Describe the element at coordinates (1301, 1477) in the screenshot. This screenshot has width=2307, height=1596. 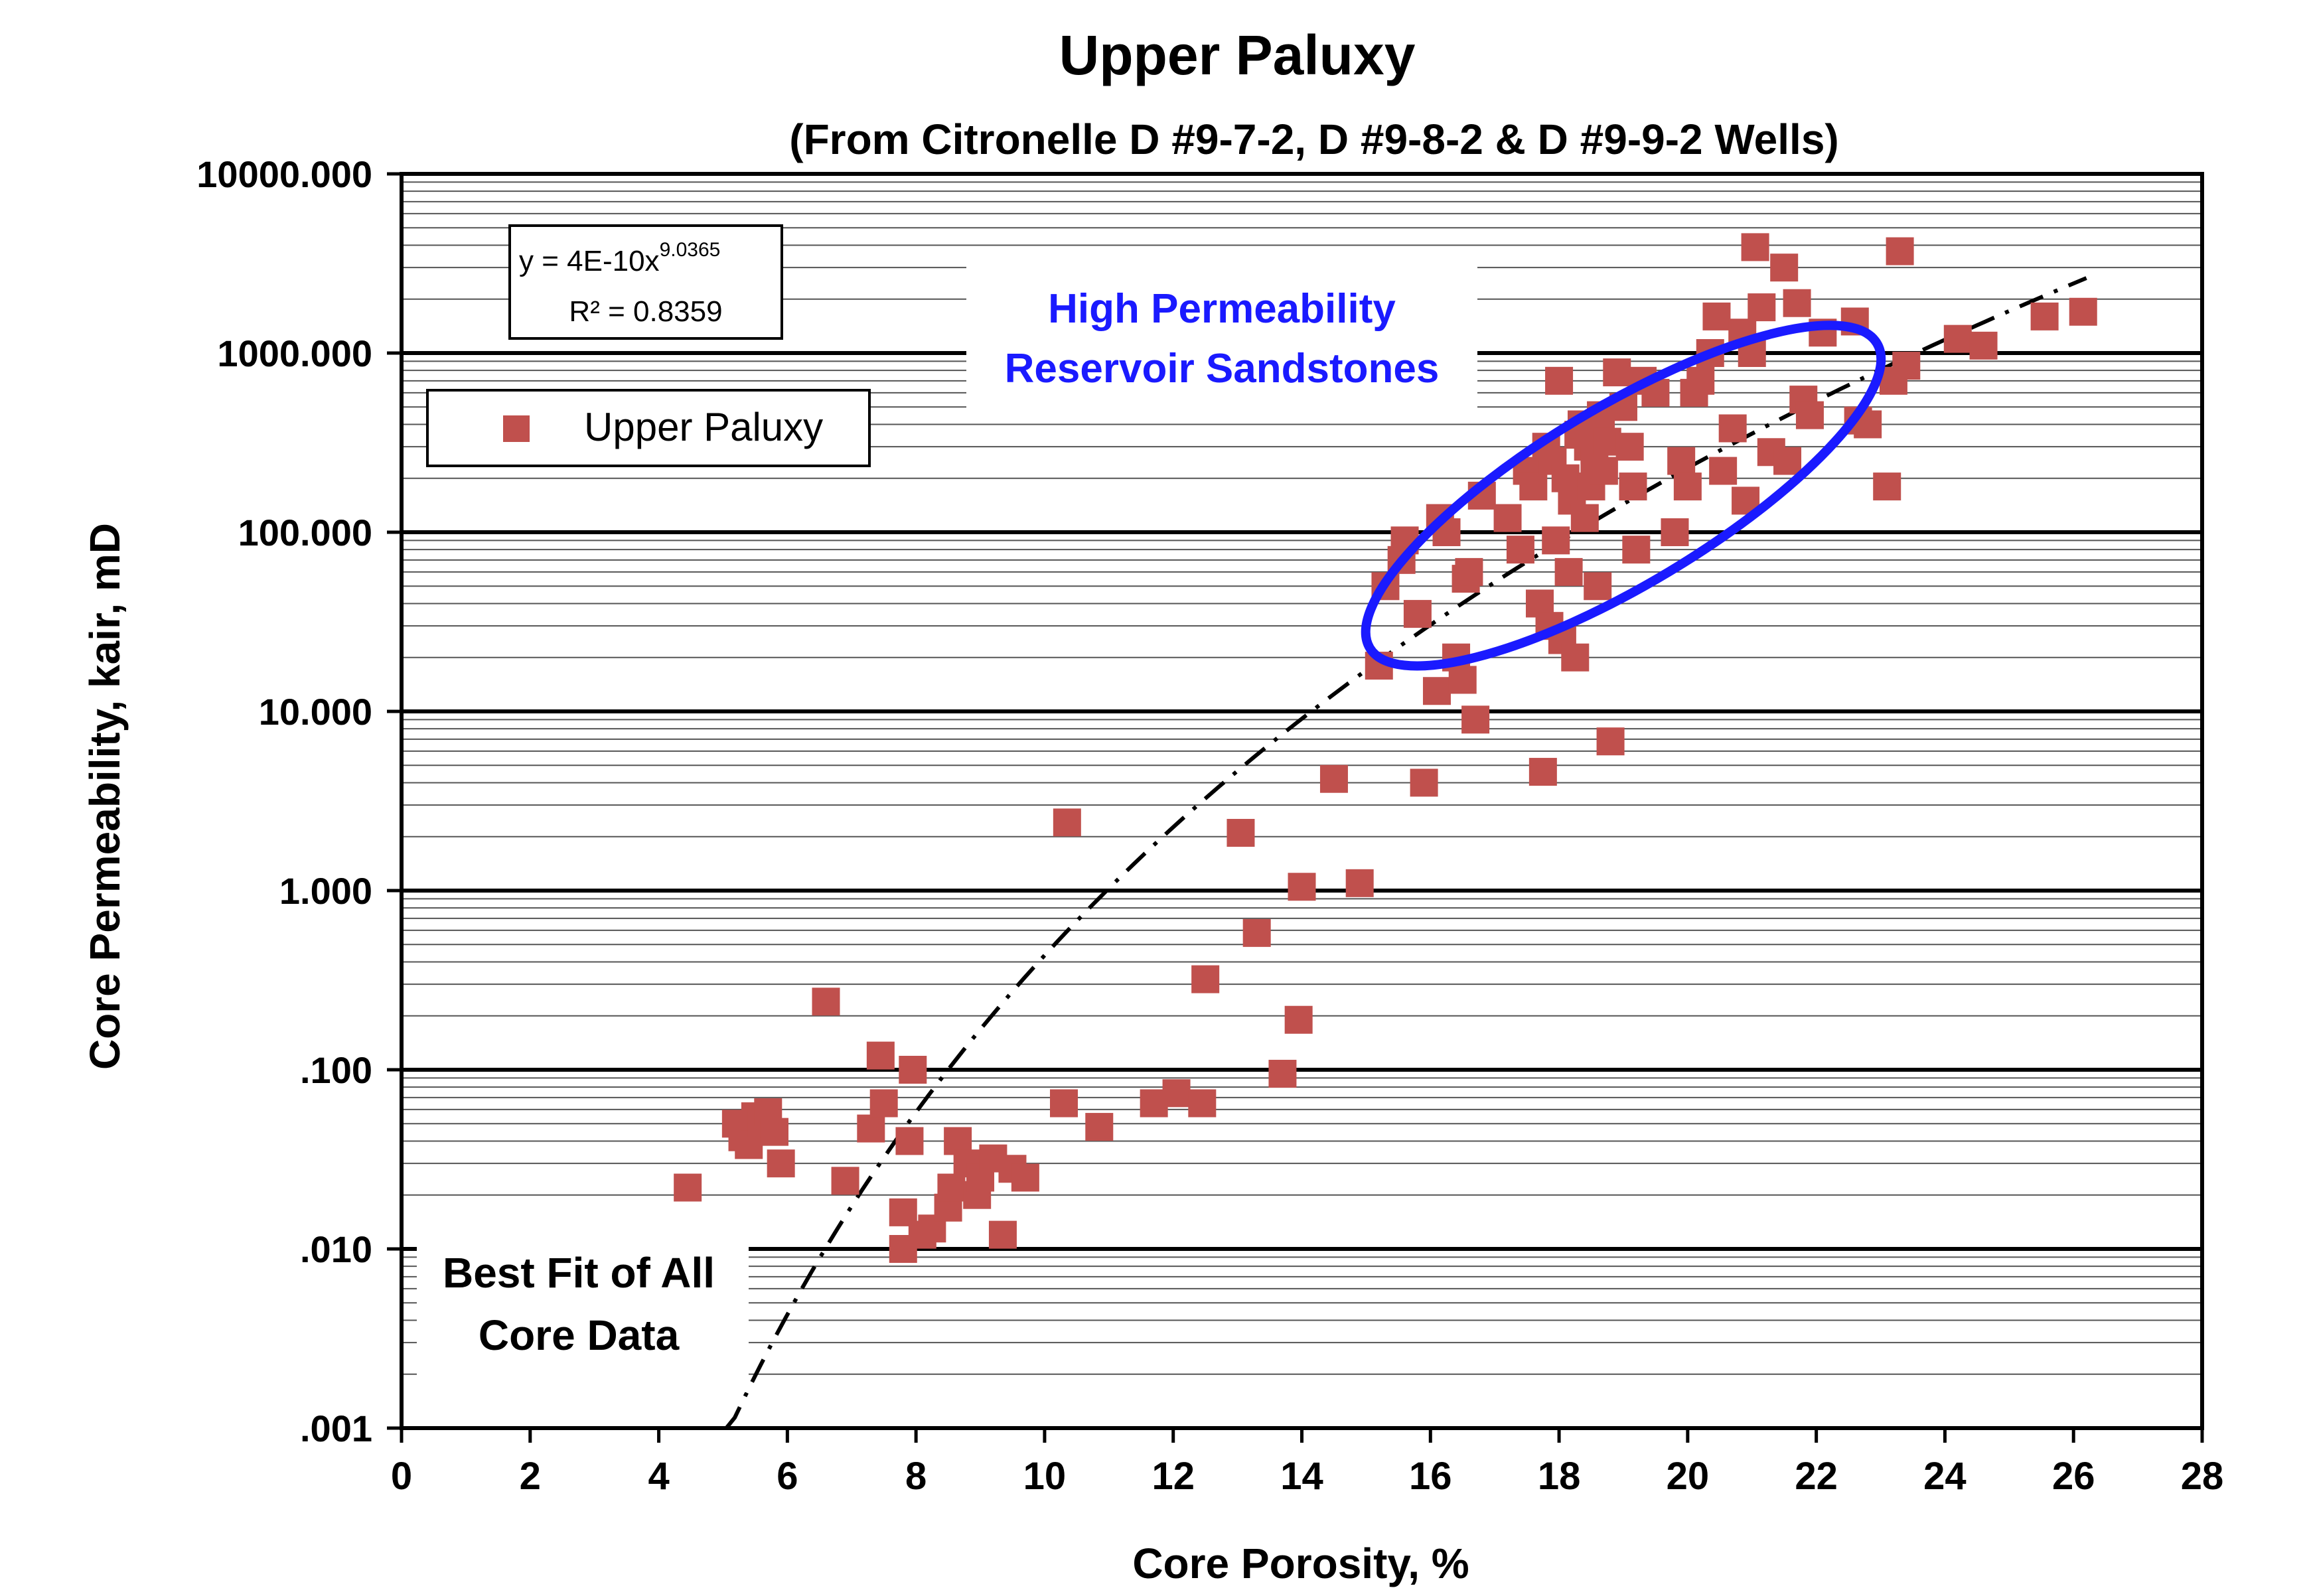
I see `x-tick-label: 14` at that location.